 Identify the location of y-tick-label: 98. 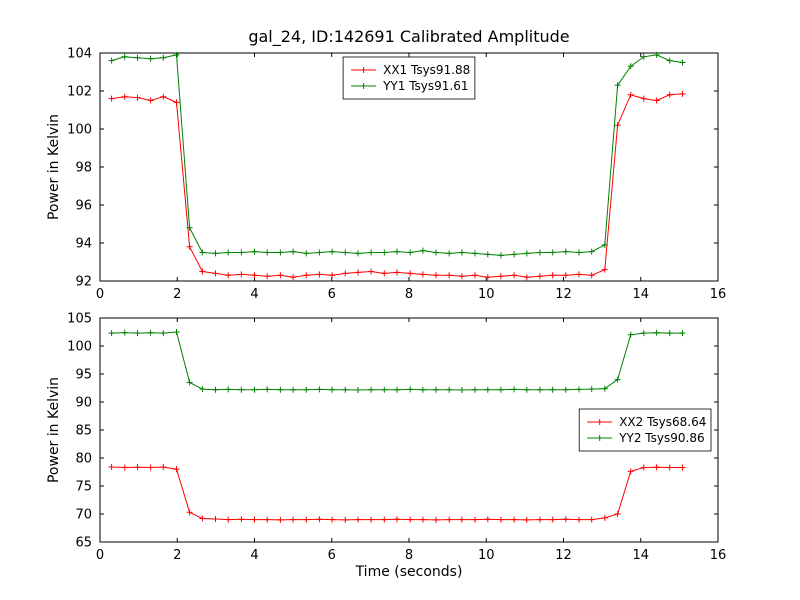
(83, 168).